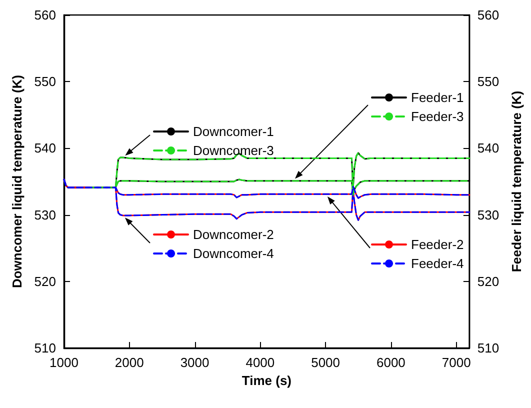 This screenshot has height=408, width=531. Describe the element at coordinates (45, 348) in the screenshot. I see `y-tick-label: 510` at that location.